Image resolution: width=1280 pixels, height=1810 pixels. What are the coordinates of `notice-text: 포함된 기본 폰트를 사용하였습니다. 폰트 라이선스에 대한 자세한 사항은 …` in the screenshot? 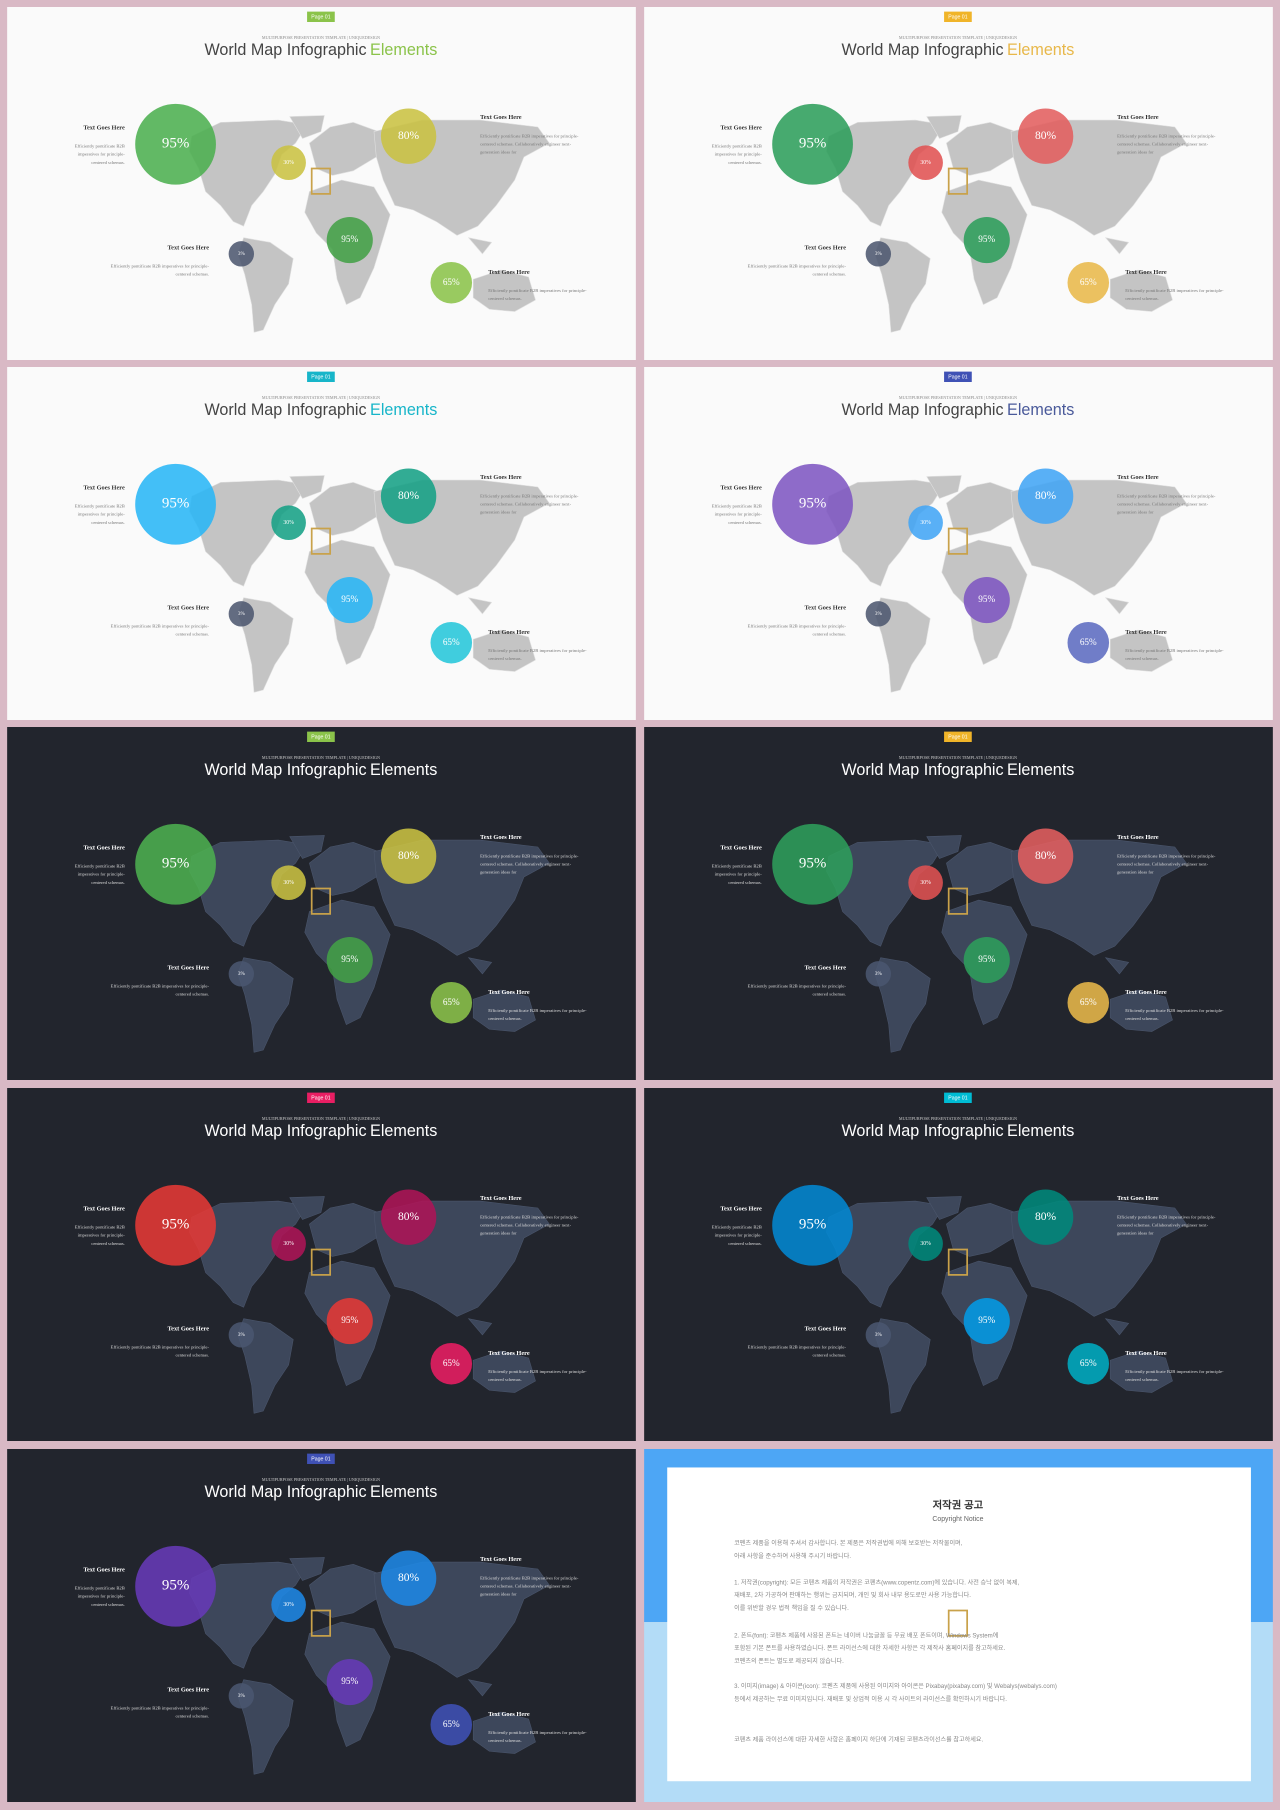 It's located at (869, 1648).